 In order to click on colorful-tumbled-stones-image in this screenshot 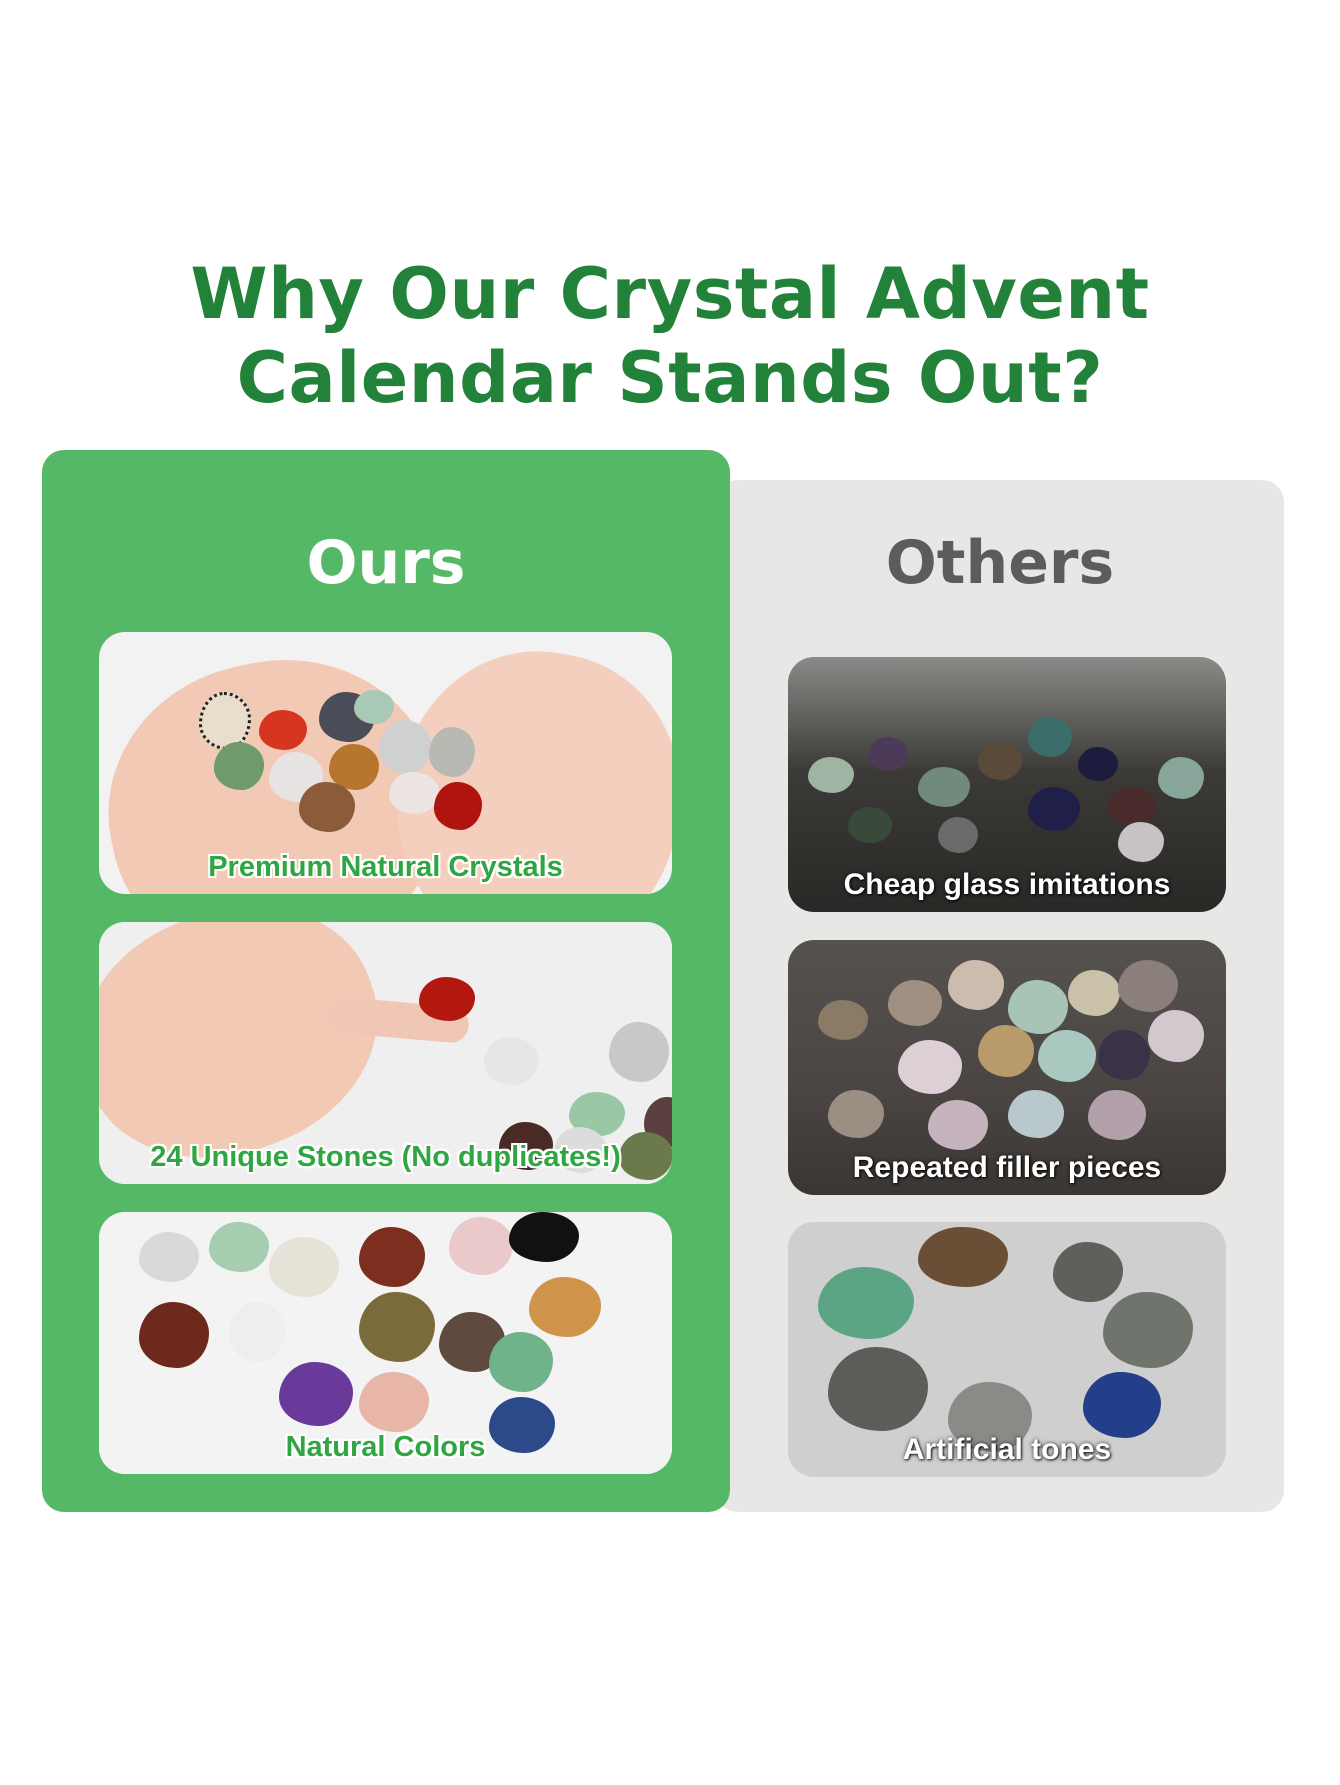, I will do `click(385, 1343)`.